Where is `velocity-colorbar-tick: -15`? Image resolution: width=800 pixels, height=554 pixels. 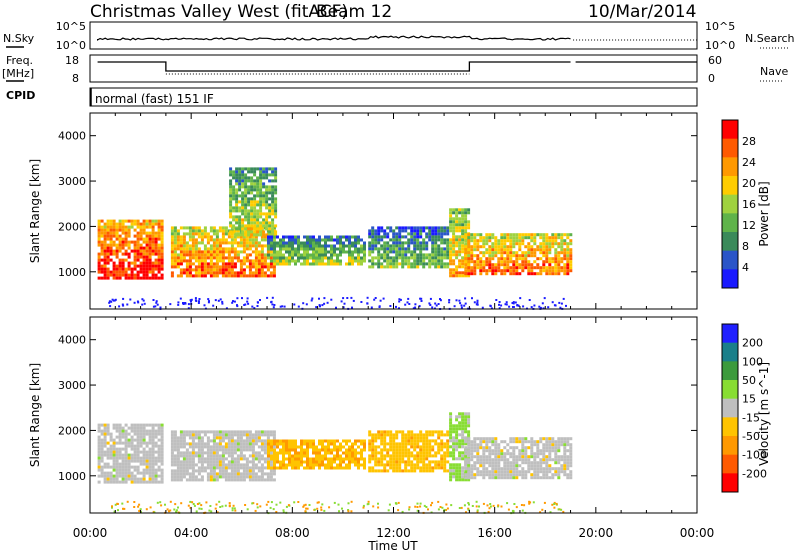 velocity-colorbar-tick: -15 is located at coordinates (751, 417).